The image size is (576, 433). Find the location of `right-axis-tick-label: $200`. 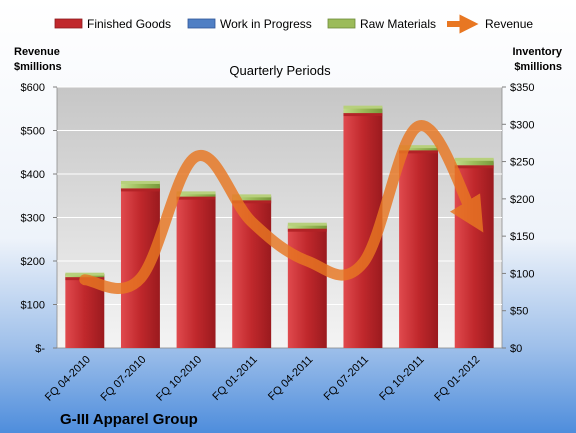

right-axis-tick-label: $200 is located at coordinates (522, 200).